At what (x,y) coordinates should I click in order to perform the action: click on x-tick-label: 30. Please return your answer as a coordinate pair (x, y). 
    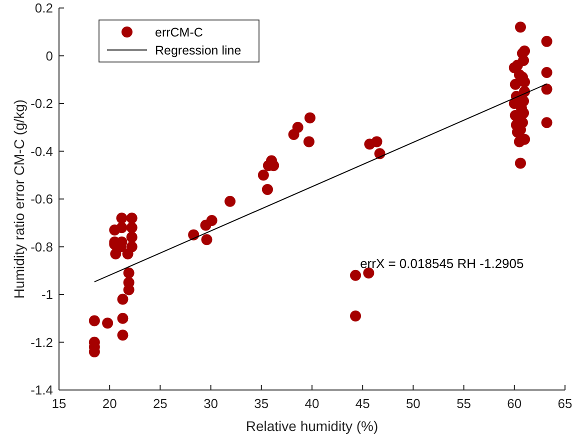
    Looking at the image, I should click on (211, 403).